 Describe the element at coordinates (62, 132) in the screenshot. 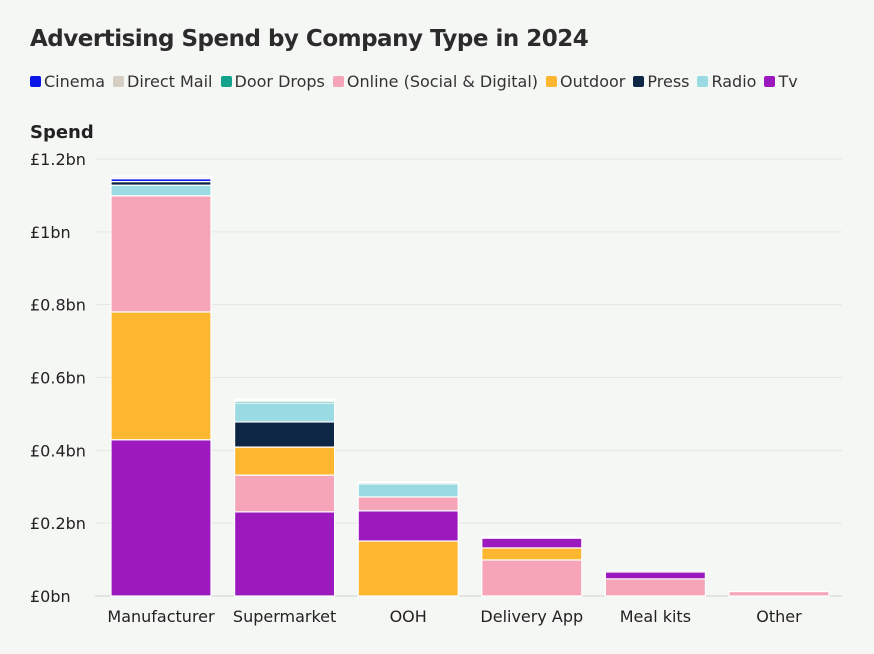

I see `y-axis-label: Spend` at that location.